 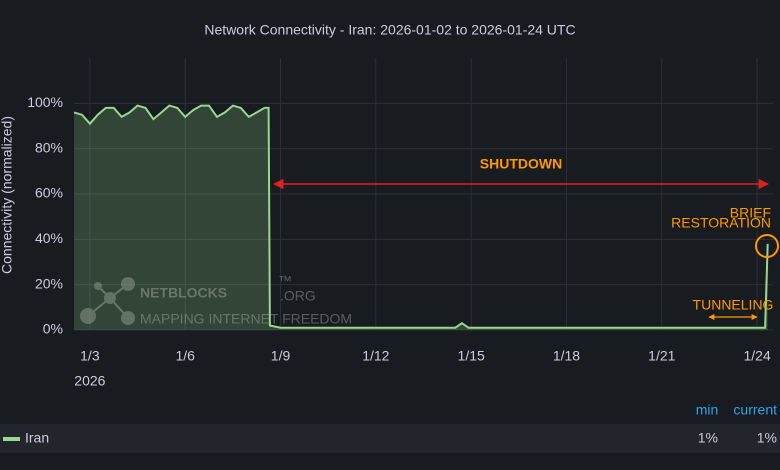 What do you see at coordinates (707, 410) in the screenshot?
I see `legend-column: min` at bounding box center [707, 410].